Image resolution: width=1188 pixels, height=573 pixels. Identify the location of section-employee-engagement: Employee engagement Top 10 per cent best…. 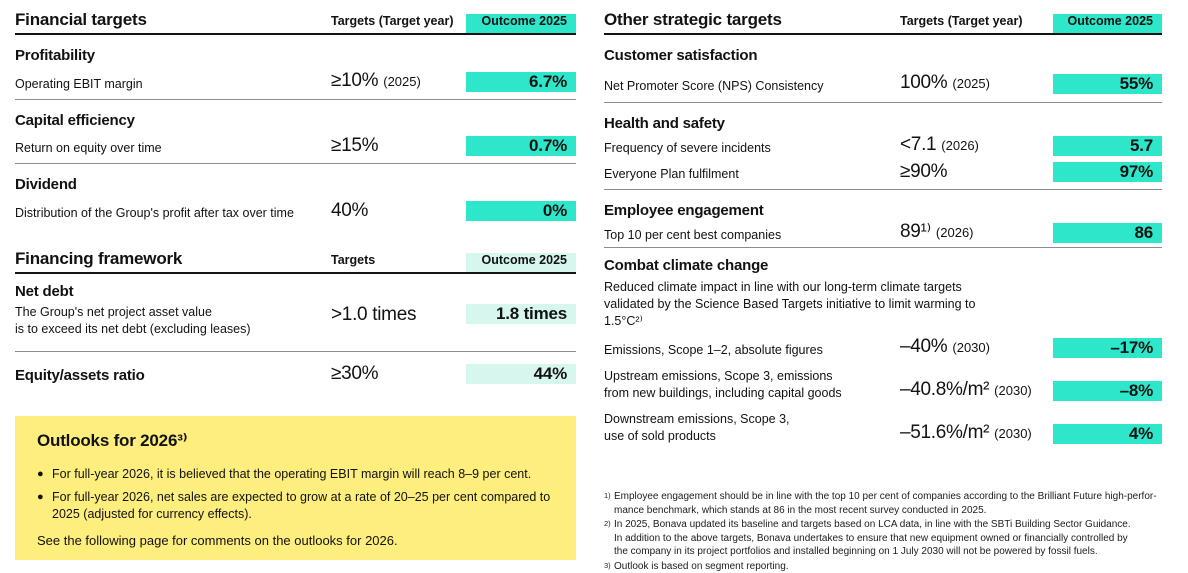
(883, 218).